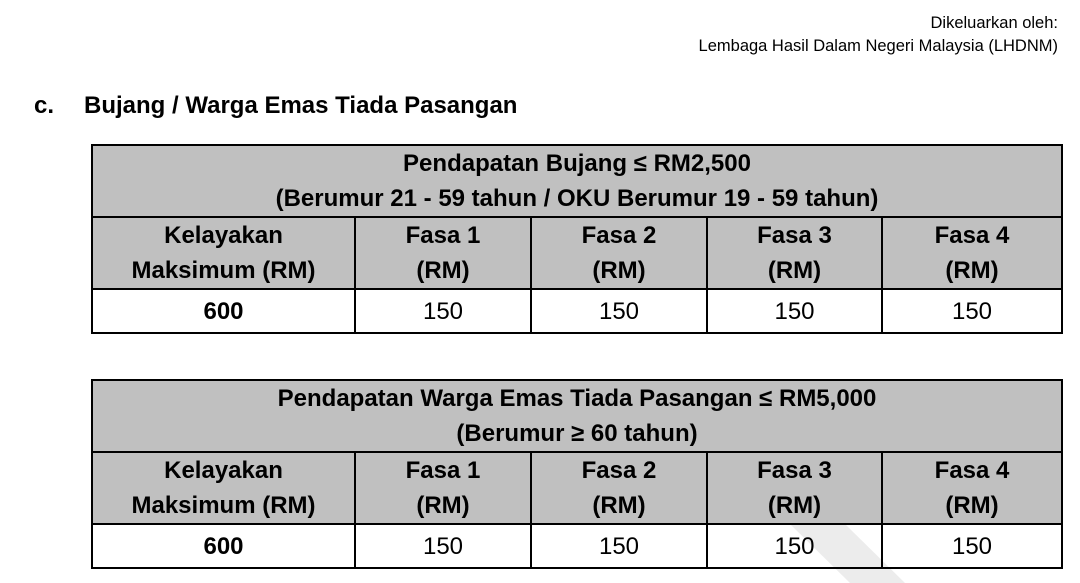  Describe the element at coordinates (577, 433) in the screenshot. I see `title-line-2: (Berumur ≥ 60 tahun)` at that location.